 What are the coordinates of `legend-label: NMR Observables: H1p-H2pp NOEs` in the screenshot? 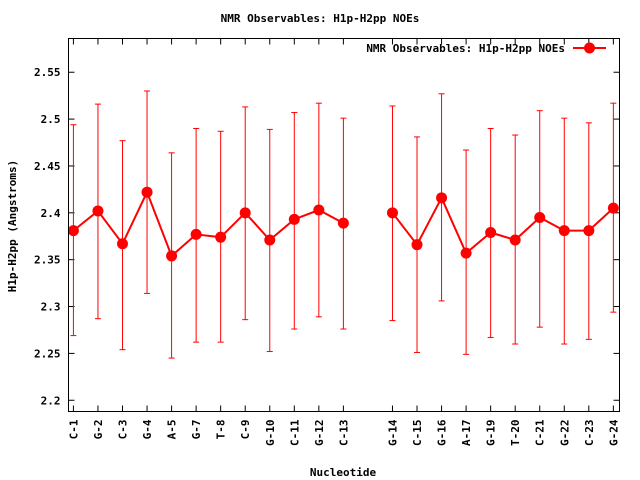 It's located at (465, 48).